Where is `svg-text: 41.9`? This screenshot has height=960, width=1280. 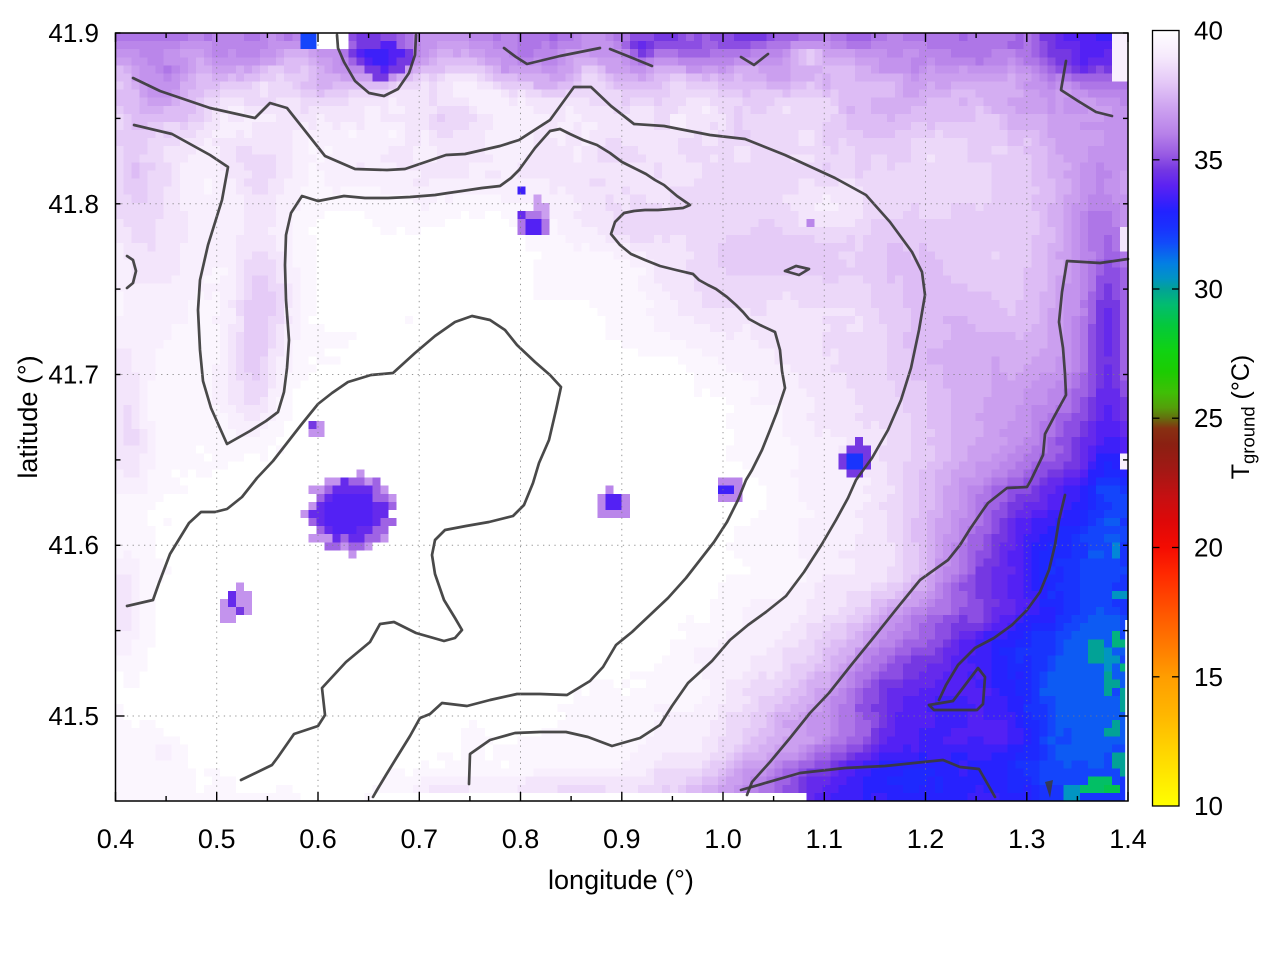
svg-text: 41.9 is located at coordinates (73, 33).